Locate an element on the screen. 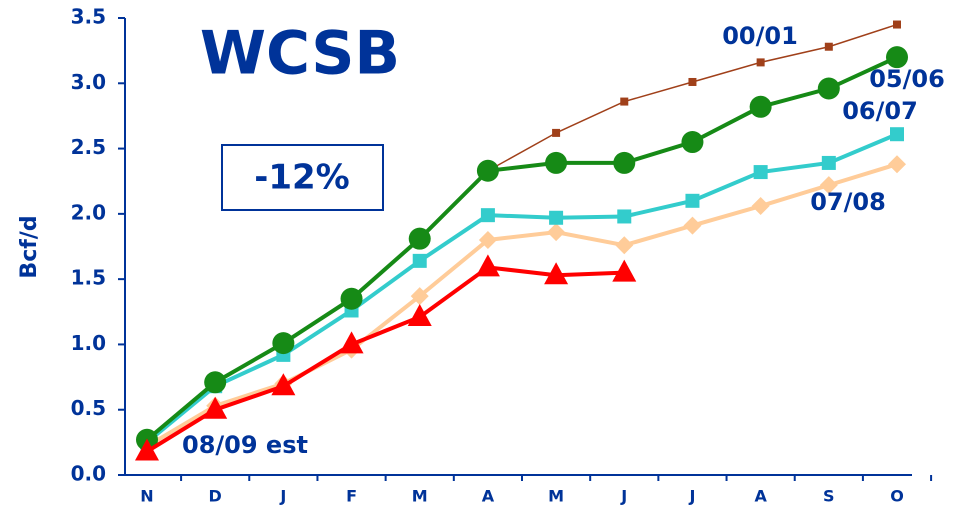  y-tick-label: 0.0 is located at coordinates (88, 474).